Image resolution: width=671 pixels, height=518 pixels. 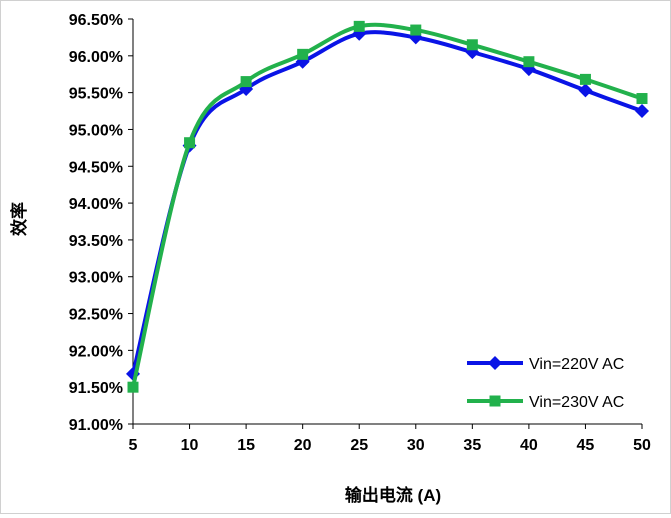 I want to click on x-tick-label: 20, so click(x=303, y=445).